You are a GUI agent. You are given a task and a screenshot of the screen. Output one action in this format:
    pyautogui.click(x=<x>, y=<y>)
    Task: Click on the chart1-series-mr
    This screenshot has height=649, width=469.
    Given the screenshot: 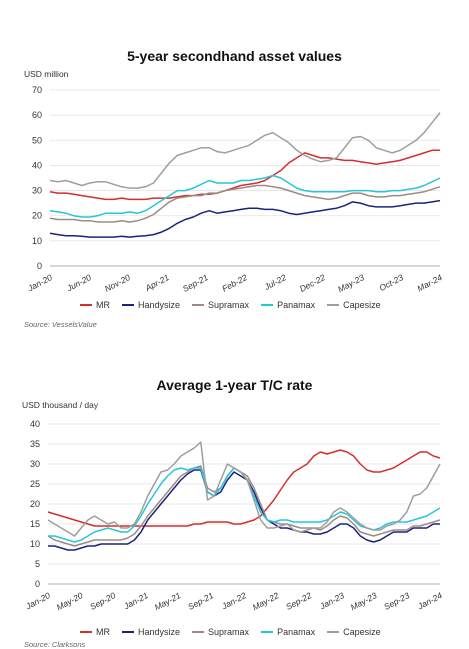 What is the action you would take?
    pyautogui.click(x=244, y=175)
    